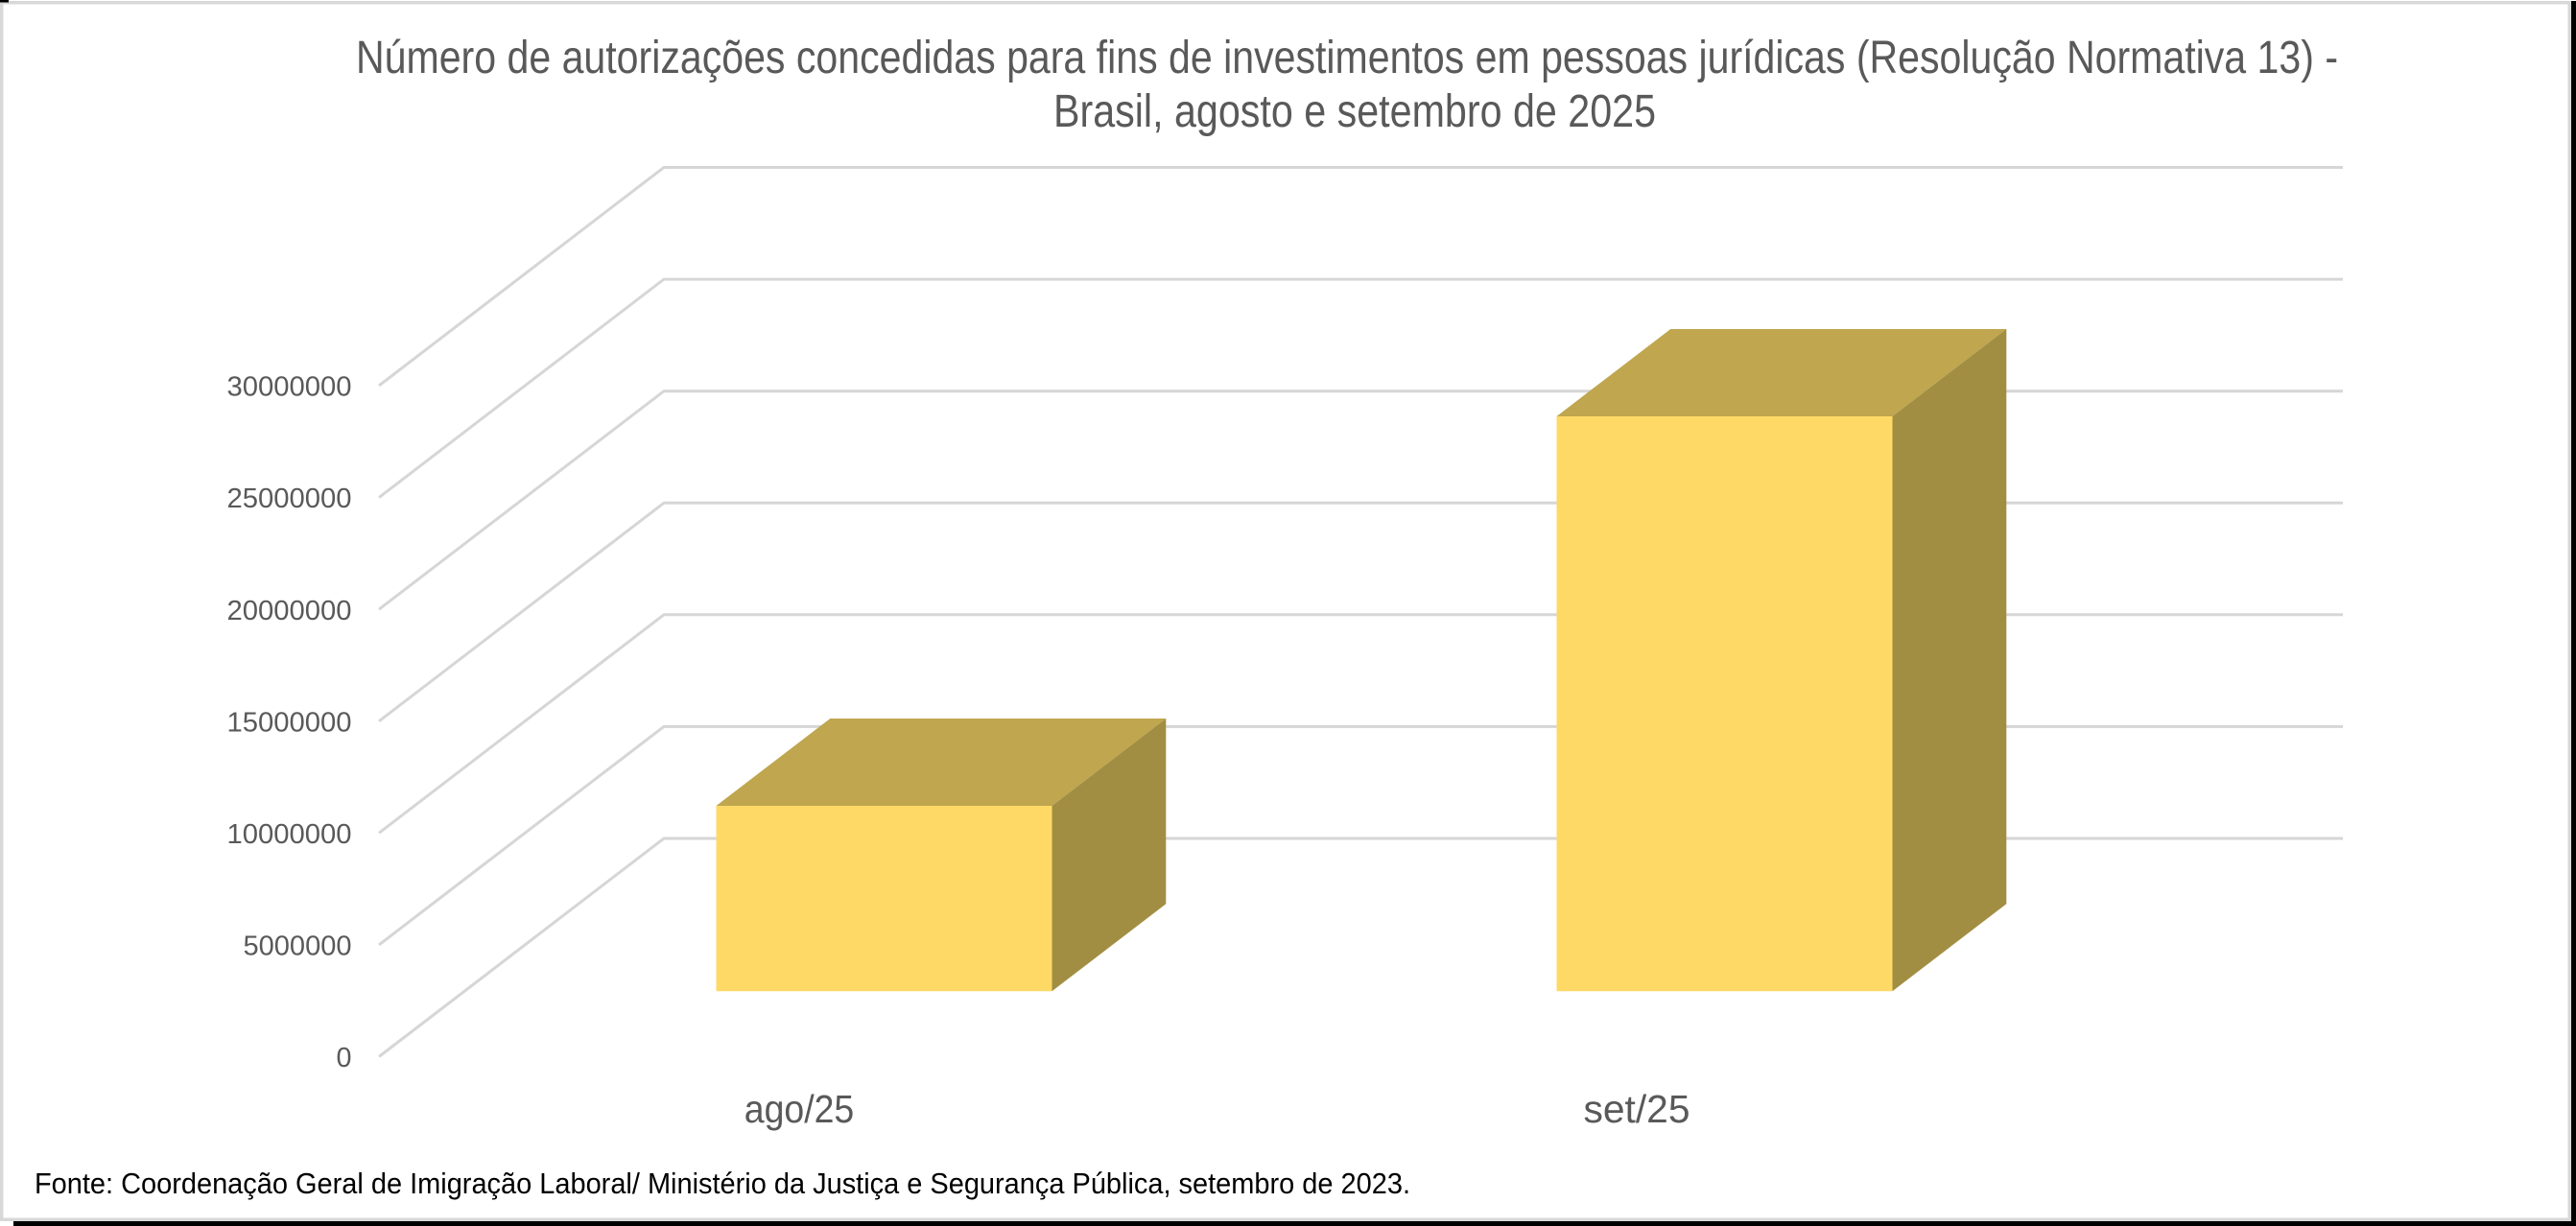 The image size is (2576, 1226). Describe the element at coordinates (298, 946) in the screenshot. I see `svg-text: 5000000` at that location.